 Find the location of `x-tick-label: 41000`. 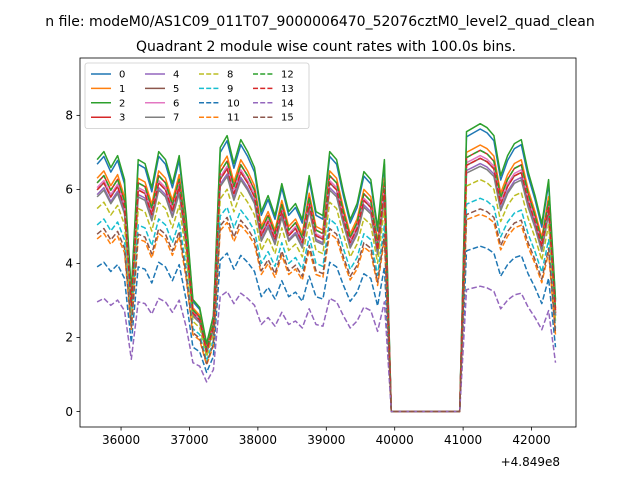

x-tick-label: 41000 is located at coordinates (463, 440).